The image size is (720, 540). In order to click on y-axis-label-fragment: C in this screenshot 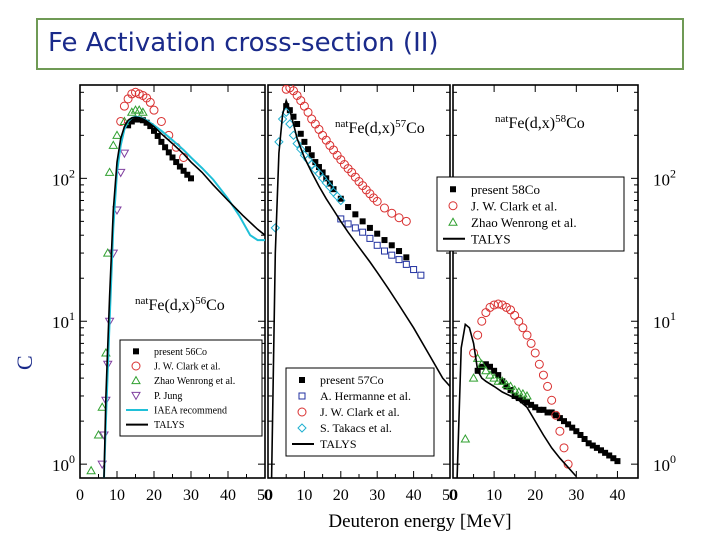, I will do `click(24, 362)`.